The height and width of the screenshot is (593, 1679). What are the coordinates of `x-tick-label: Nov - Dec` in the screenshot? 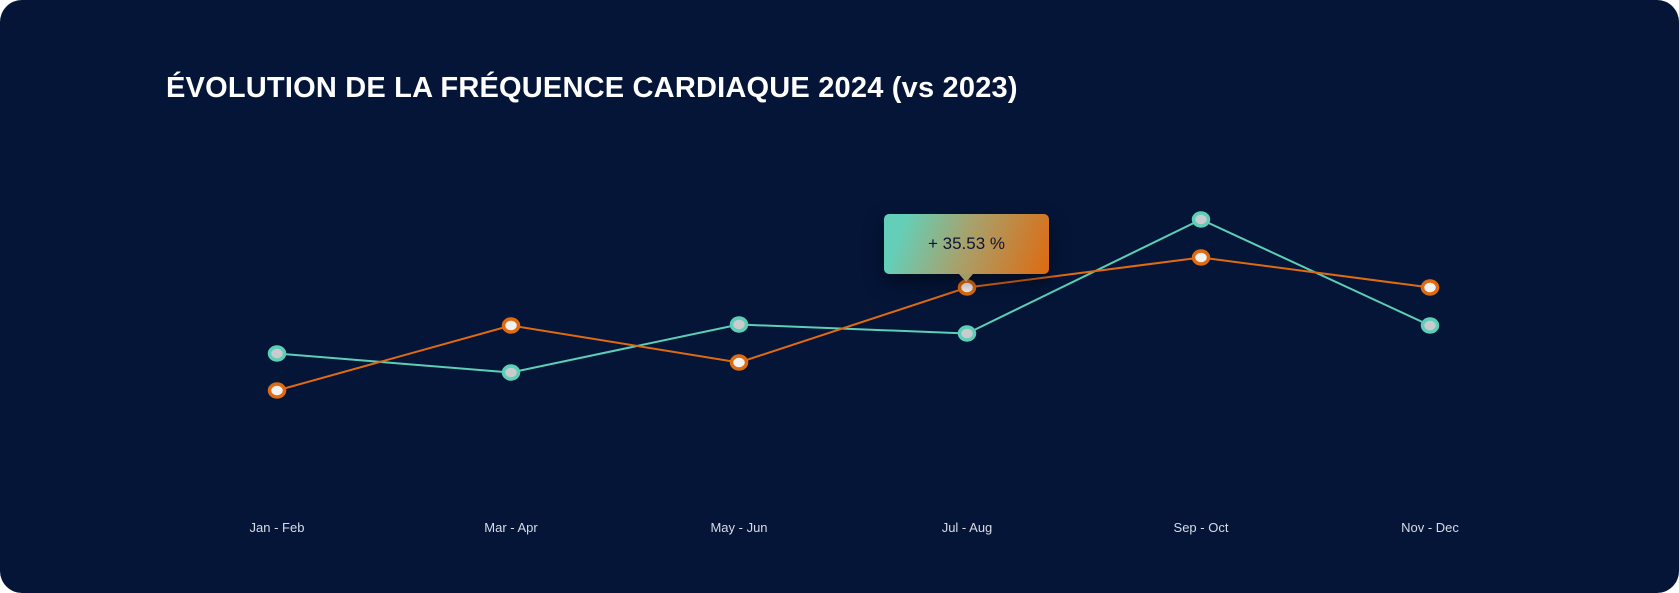 It's located at (1430, 527).